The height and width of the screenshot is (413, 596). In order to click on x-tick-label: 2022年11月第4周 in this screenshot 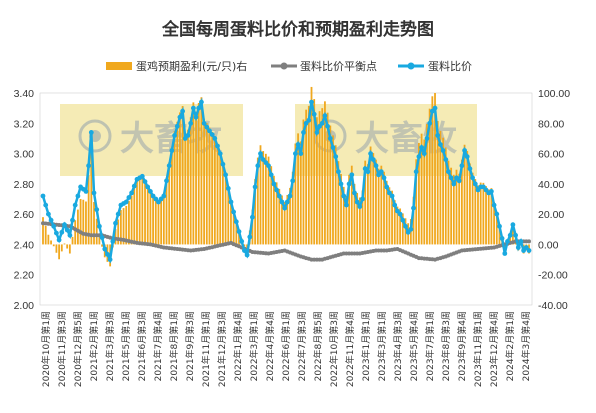, I will do `click(350, 349)`.